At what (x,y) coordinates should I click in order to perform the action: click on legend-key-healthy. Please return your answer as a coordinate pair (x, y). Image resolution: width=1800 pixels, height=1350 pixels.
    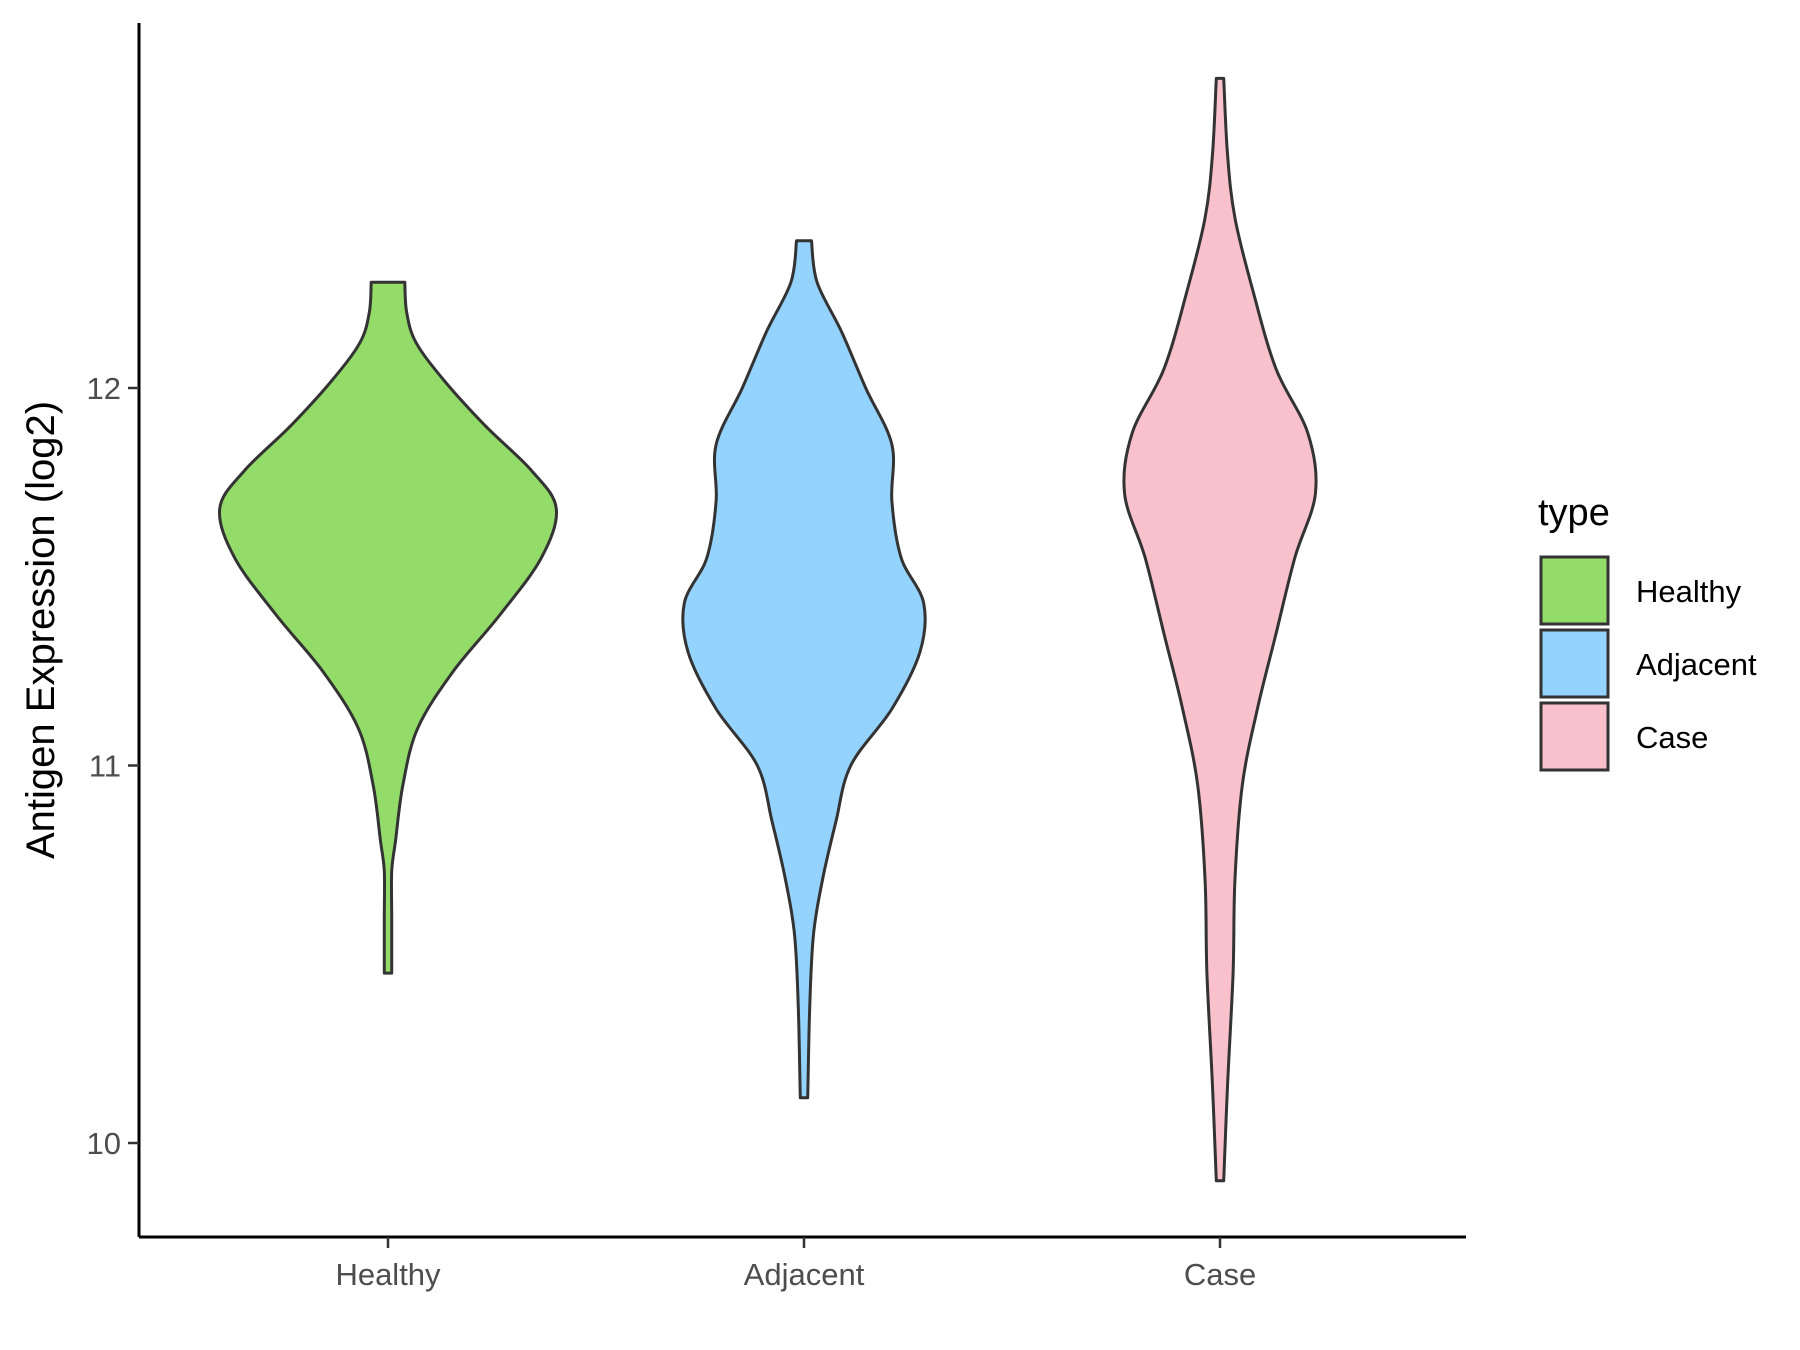
    Looking at the image, I should click on (1574, 590).